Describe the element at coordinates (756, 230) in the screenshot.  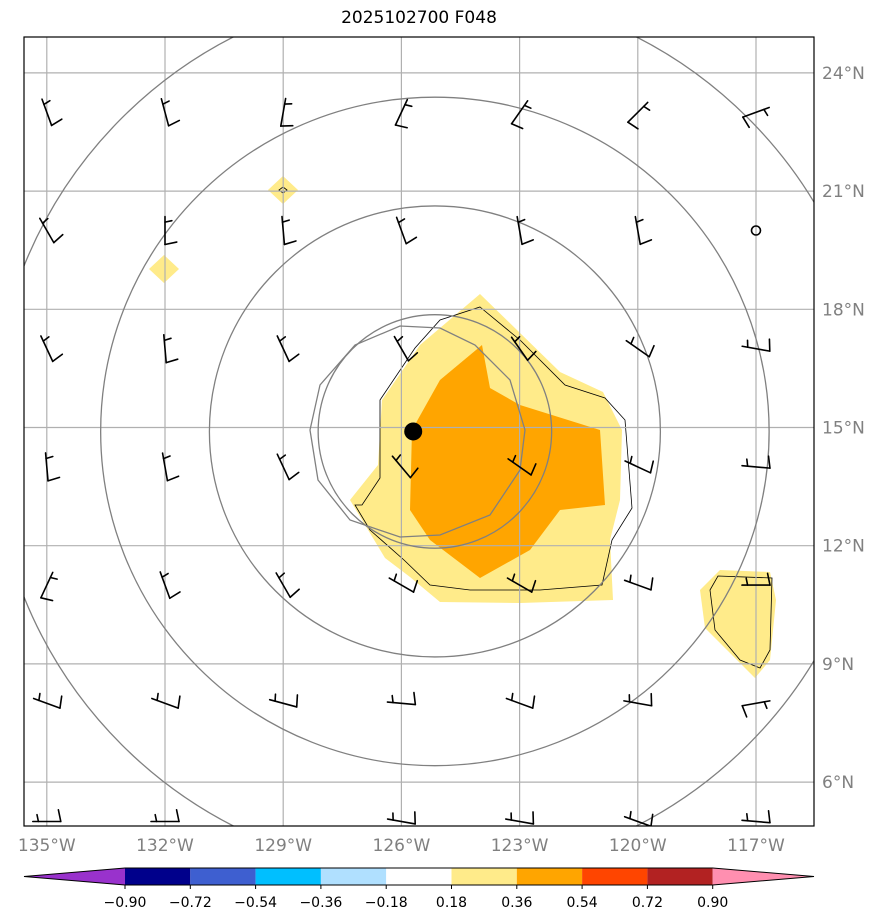
I see `calm-wind-marker` at that location.